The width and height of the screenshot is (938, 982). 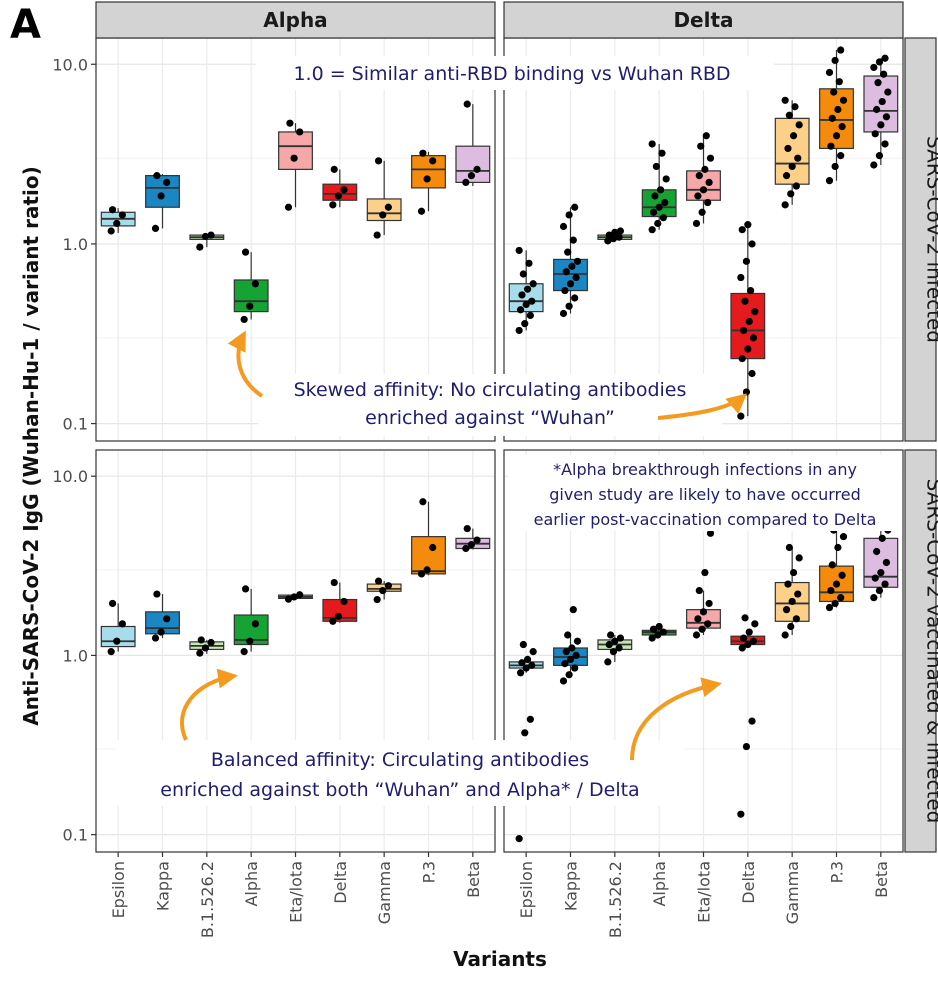 I want to click on balanced-note-bg, so click(x=400, y=773).